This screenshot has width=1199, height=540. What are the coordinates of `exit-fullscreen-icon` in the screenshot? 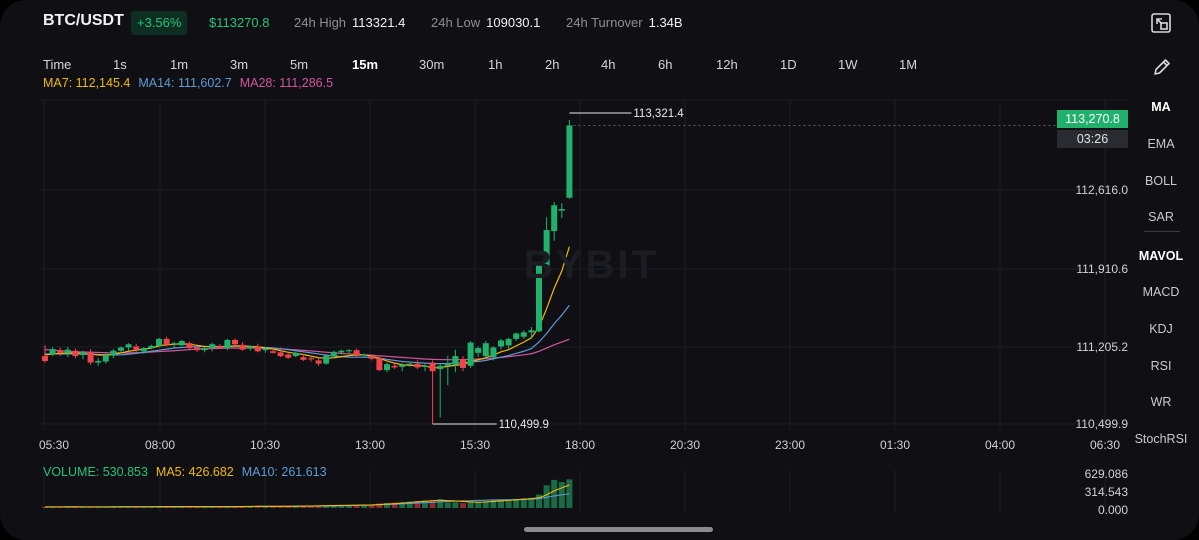 It's located at (1161, 23).